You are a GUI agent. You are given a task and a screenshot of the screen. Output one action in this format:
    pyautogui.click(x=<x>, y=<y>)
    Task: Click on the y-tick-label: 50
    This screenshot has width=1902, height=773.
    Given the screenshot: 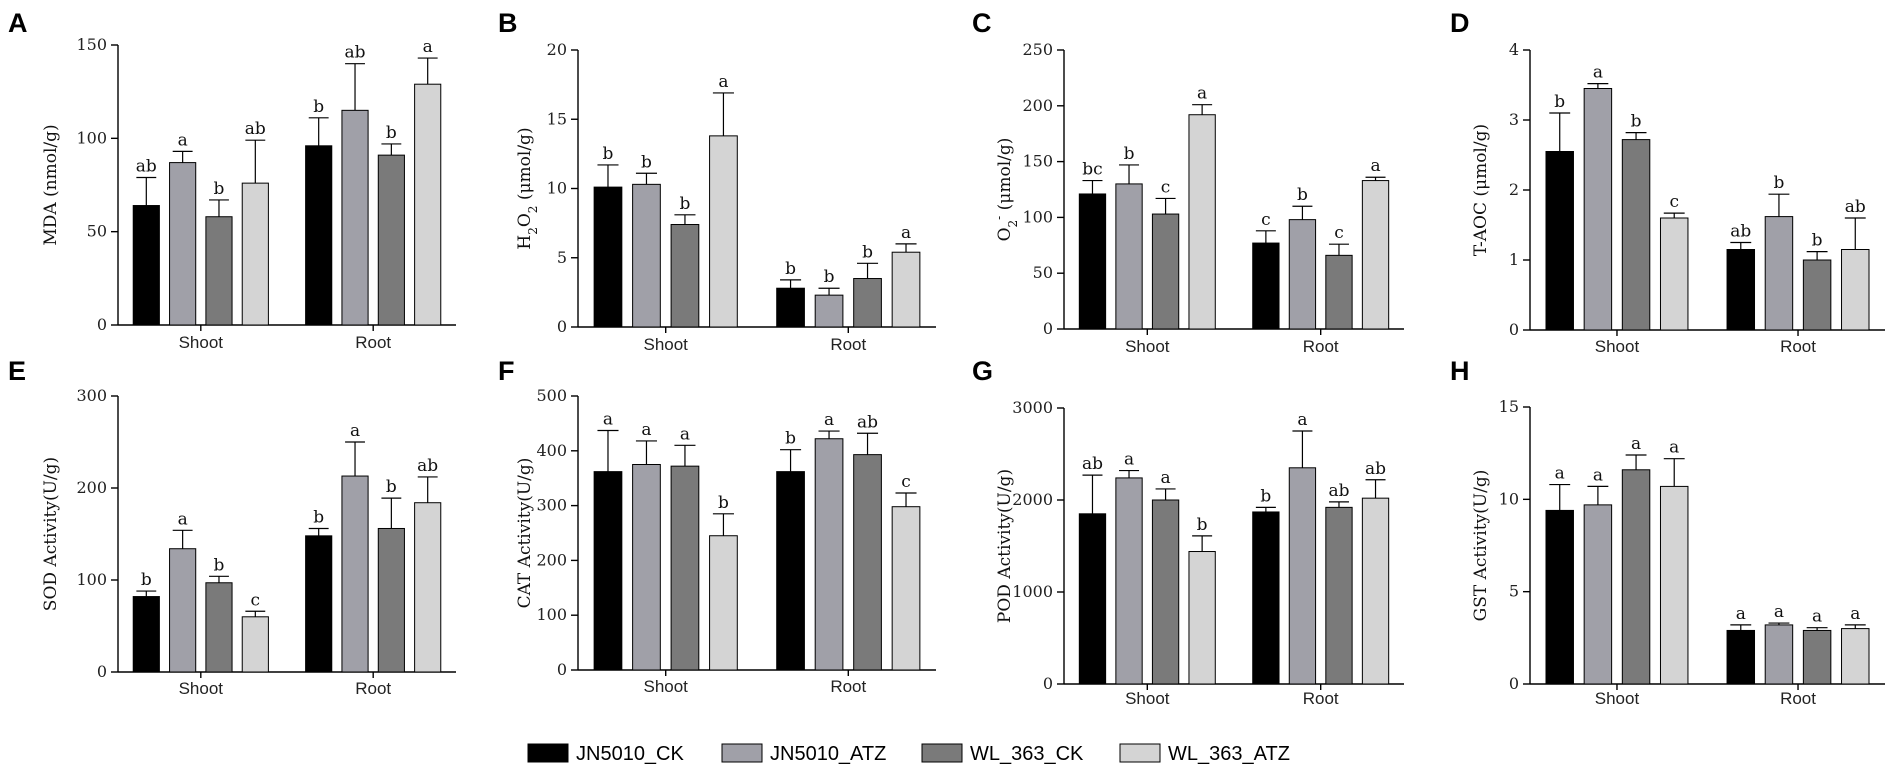 What is the action you would take?
    pyautogui.click(x=97, y=231)
    